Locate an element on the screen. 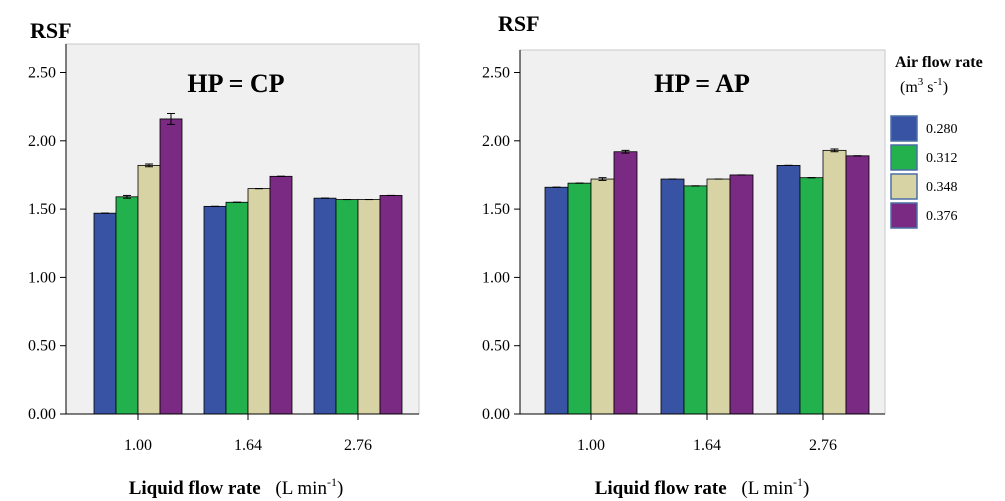  legend-unit: (m3 s-1) is located at coordinates (924, 86).